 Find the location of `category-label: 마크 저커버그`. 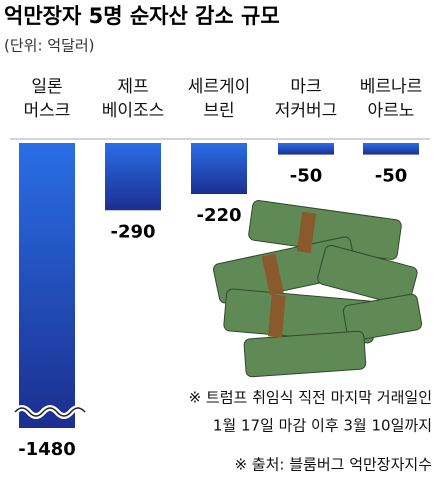

category-label: 마크 저커버그 is located at coordinates (306, 99).